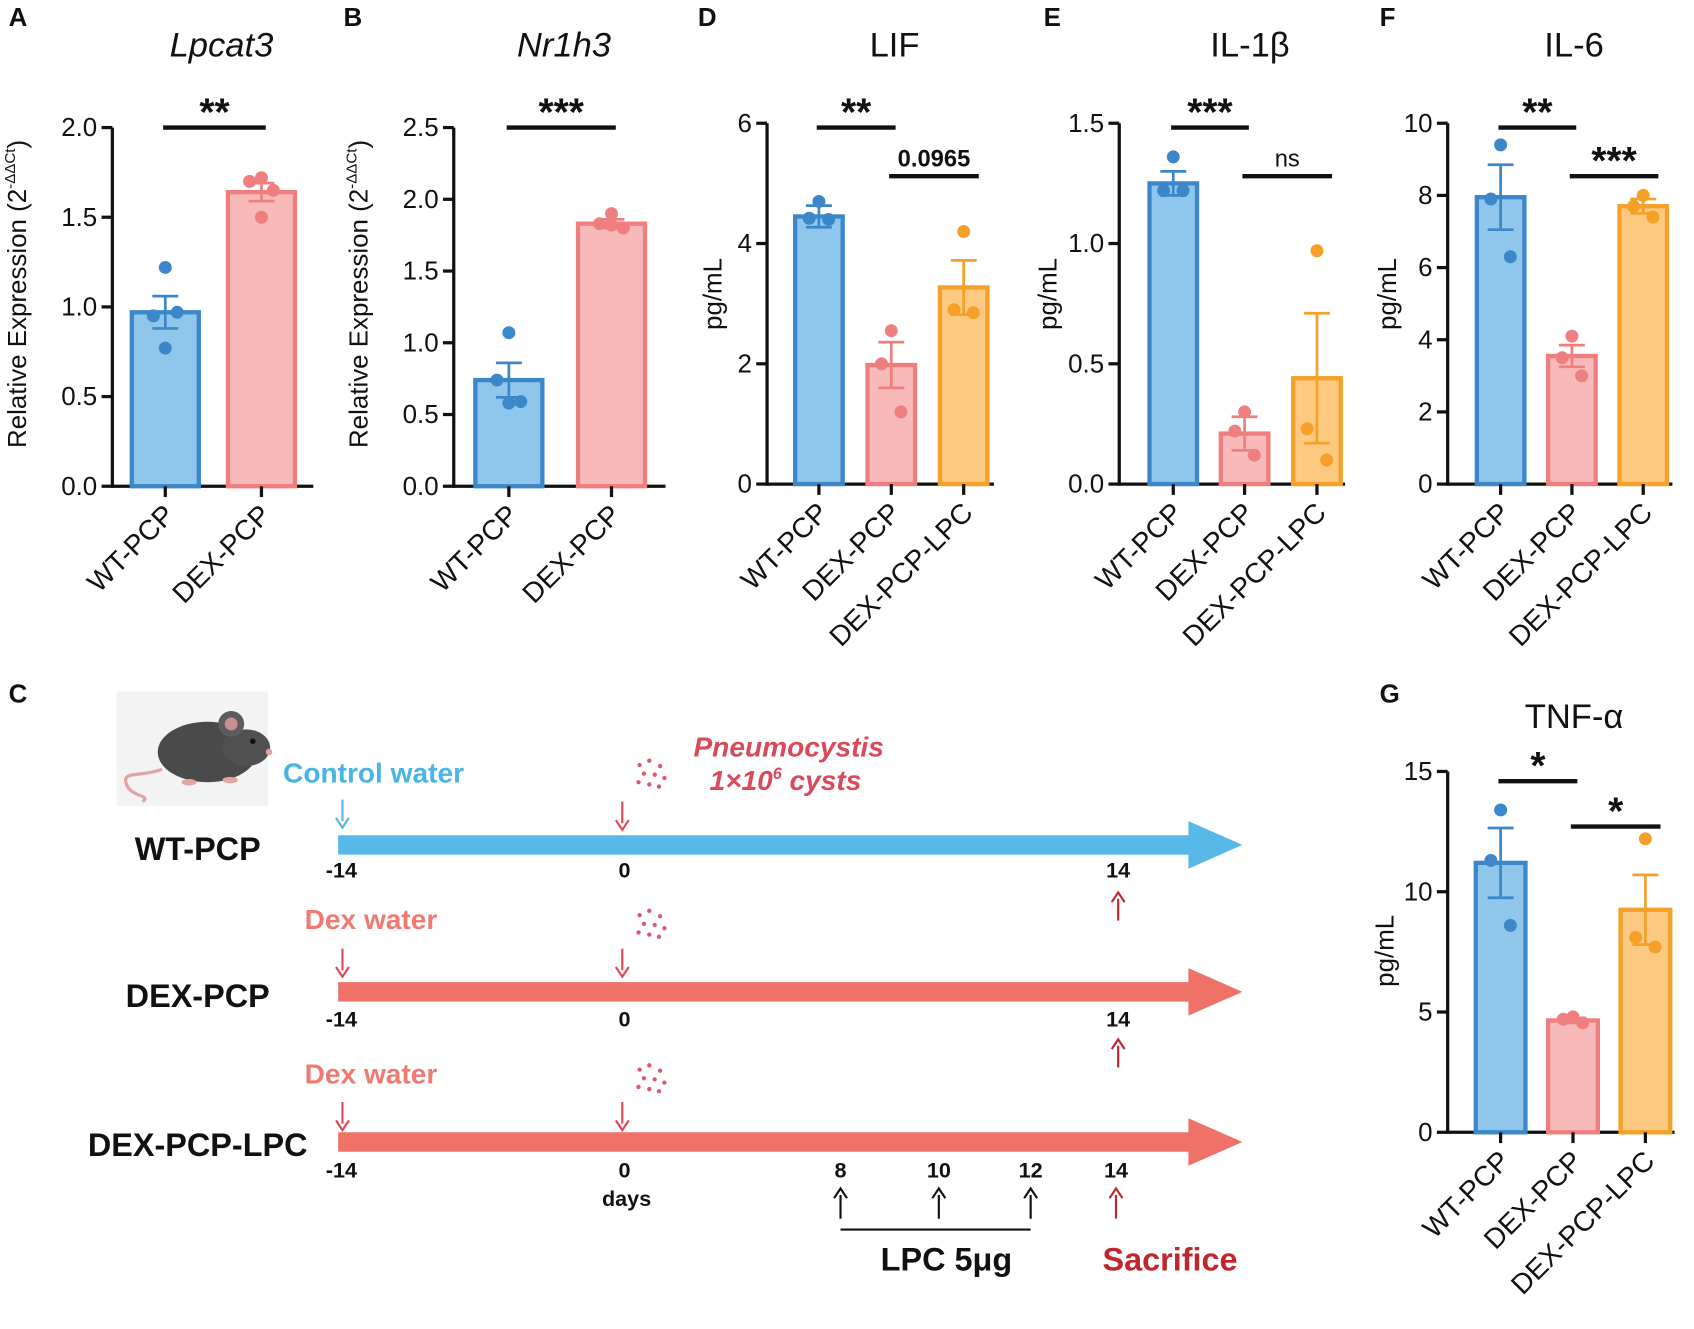  I want to click on mouse-tail, so click(143, 785).